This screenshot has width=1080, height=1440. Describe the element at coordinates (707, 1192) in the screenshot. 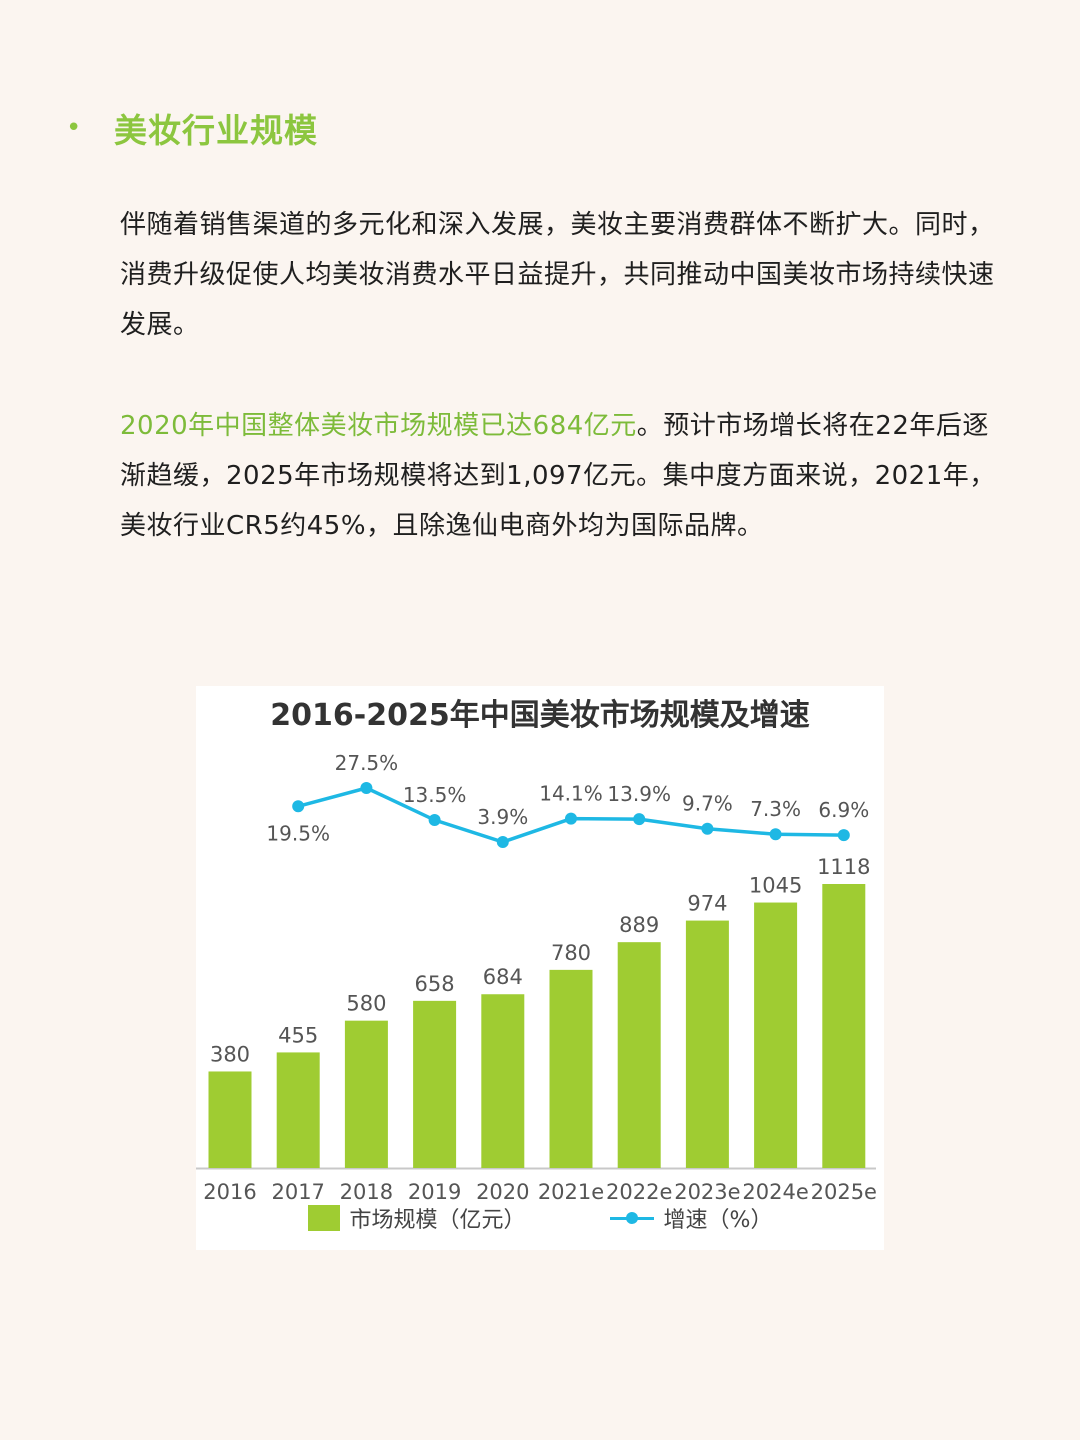

I see `x-tick-label: 2023e` at that location.